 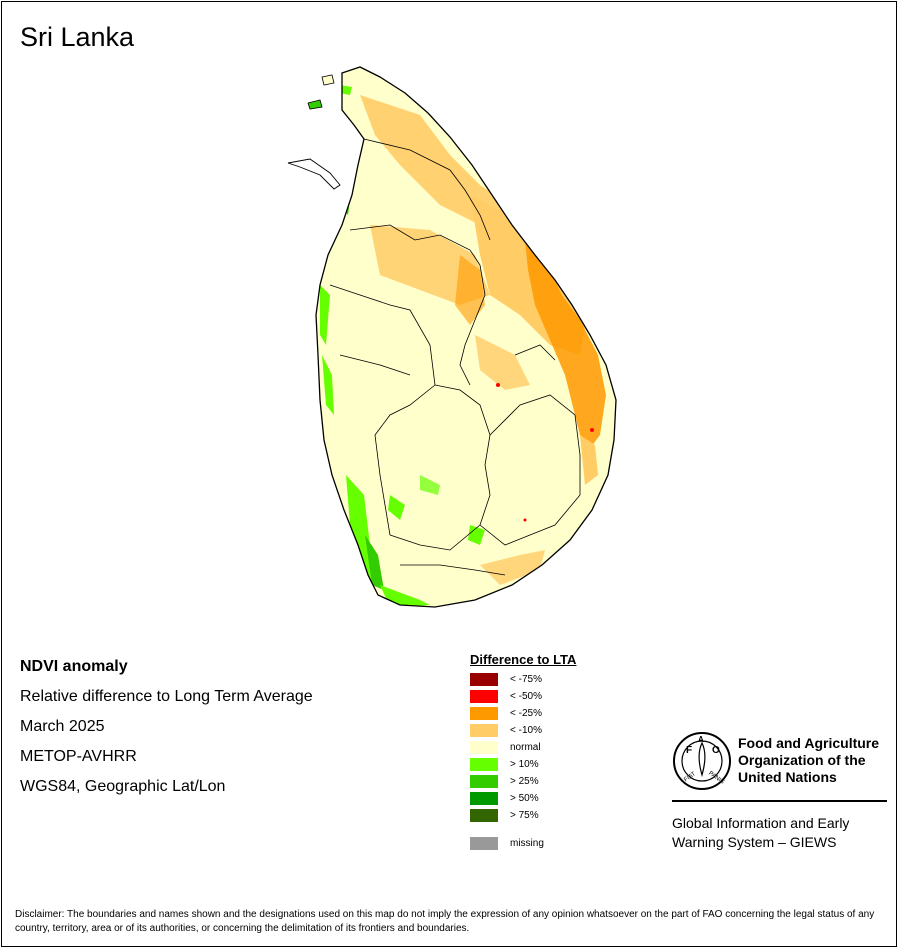 I want to click on info-date: March 2025, so click(x=62, y=726).